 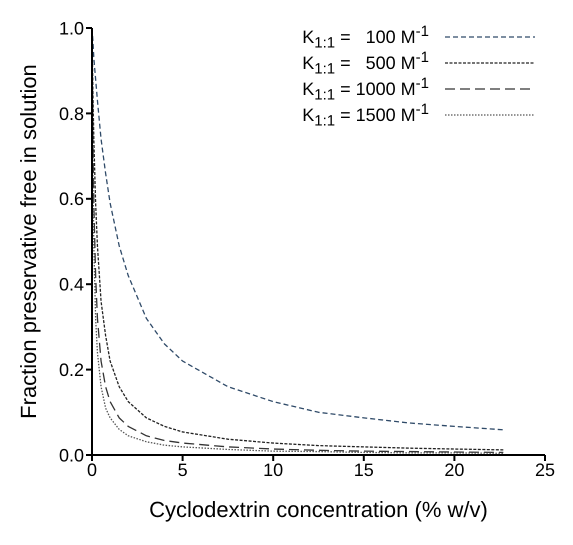 What do you see at coordinates (92, 470) in the screenshot?
I see `x-tick-label: 0` at bounding box center [92, 470].